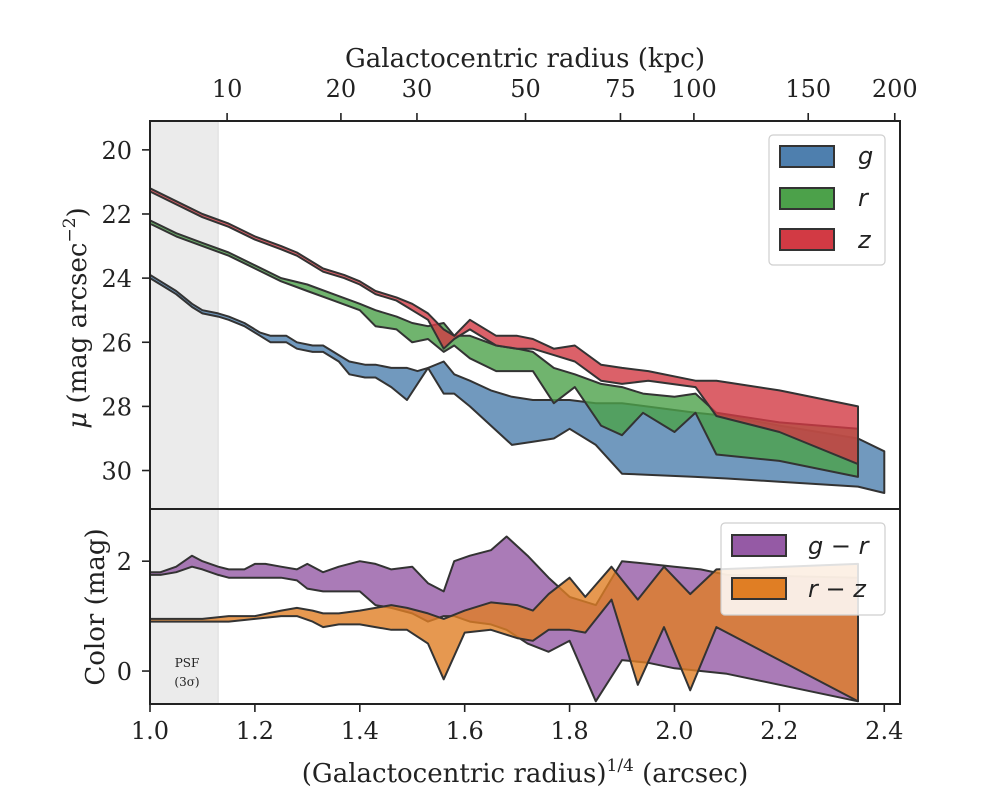 The width and height of the screenshot is (1000, 800). What do you see at coordinates (837, 589) in the screenshot?
I see `legend-label-r-z: r − z` at bounding box center [837, 589].